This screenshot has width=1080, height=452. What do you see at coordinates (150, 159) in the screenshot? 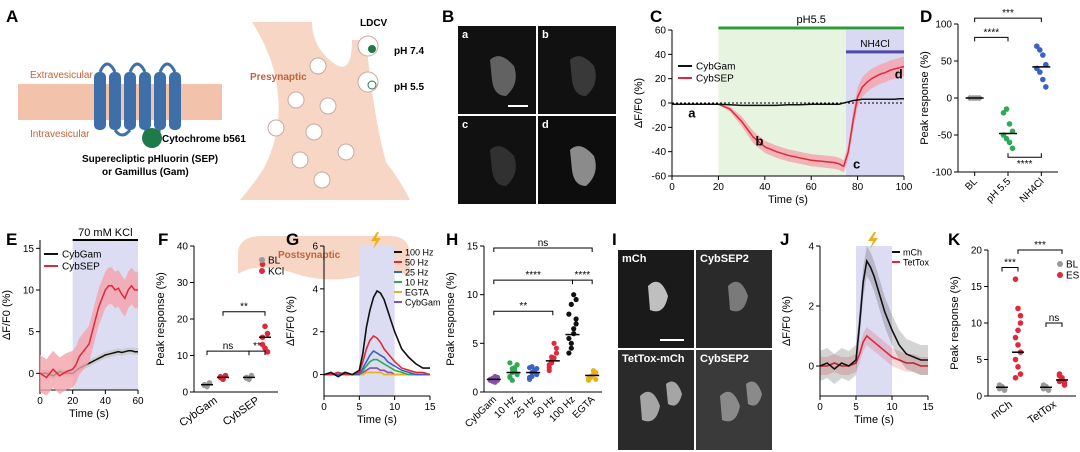
I see `sep-label-line1: Superecliptic pHluorin (SEP)` at bounding box center [150, 159].